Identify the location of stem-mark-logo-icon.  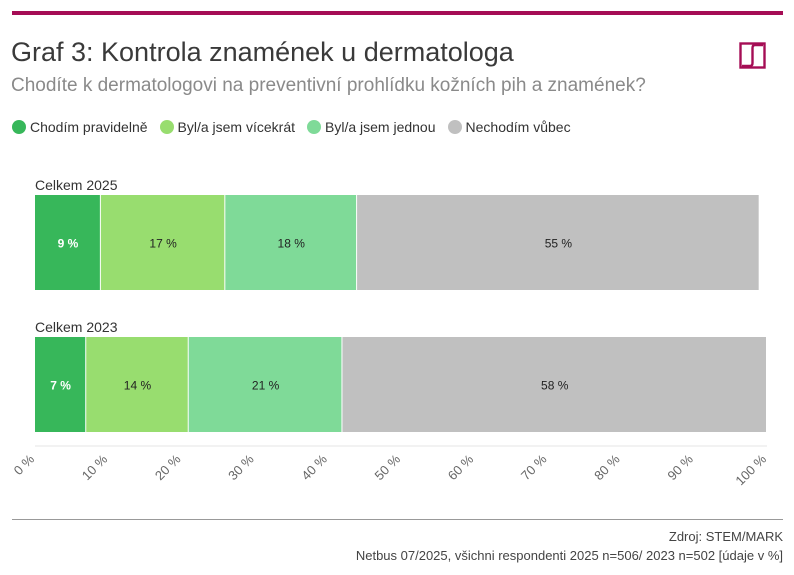
(752, 55).